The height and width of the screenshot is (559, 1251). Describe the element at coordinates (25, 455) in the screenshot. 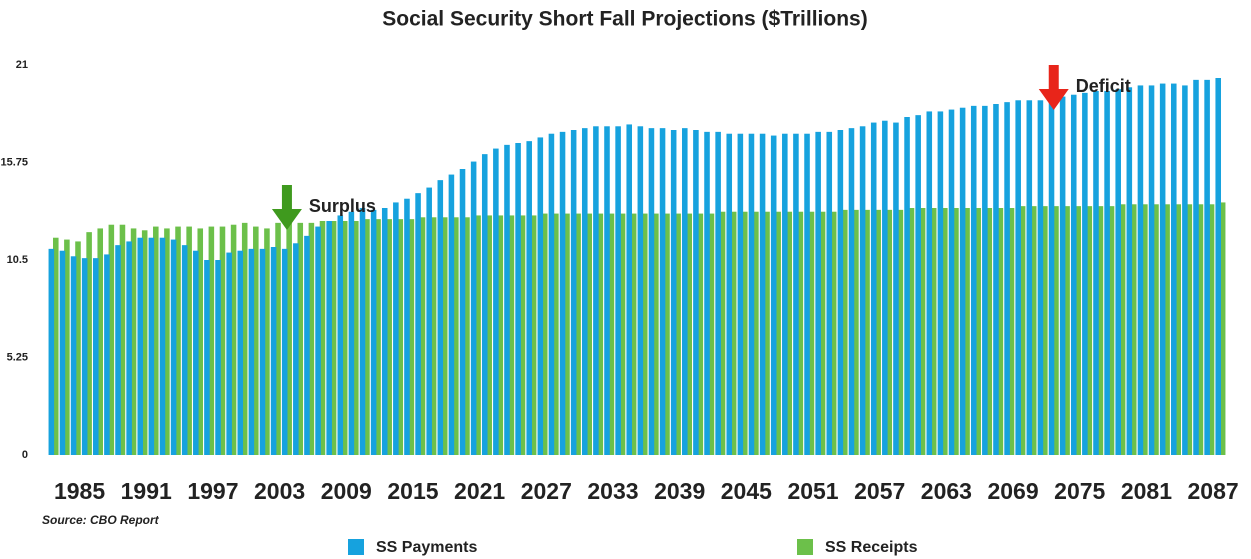

I see `y-tick-label: 0` at that location.